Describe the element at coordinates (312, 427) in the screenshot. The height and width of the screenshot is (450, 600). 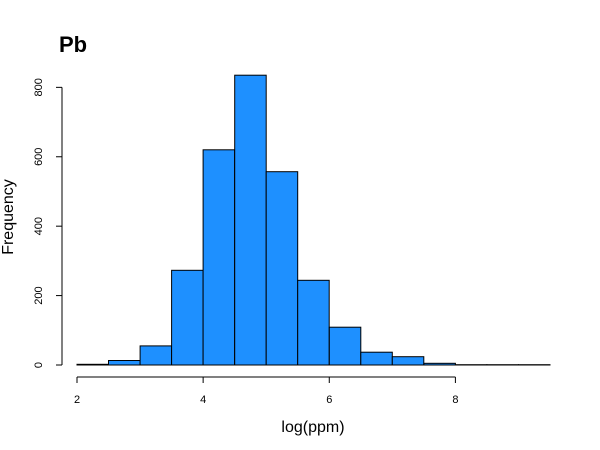
I see `x-axis-label: log(ppm)` at that location.